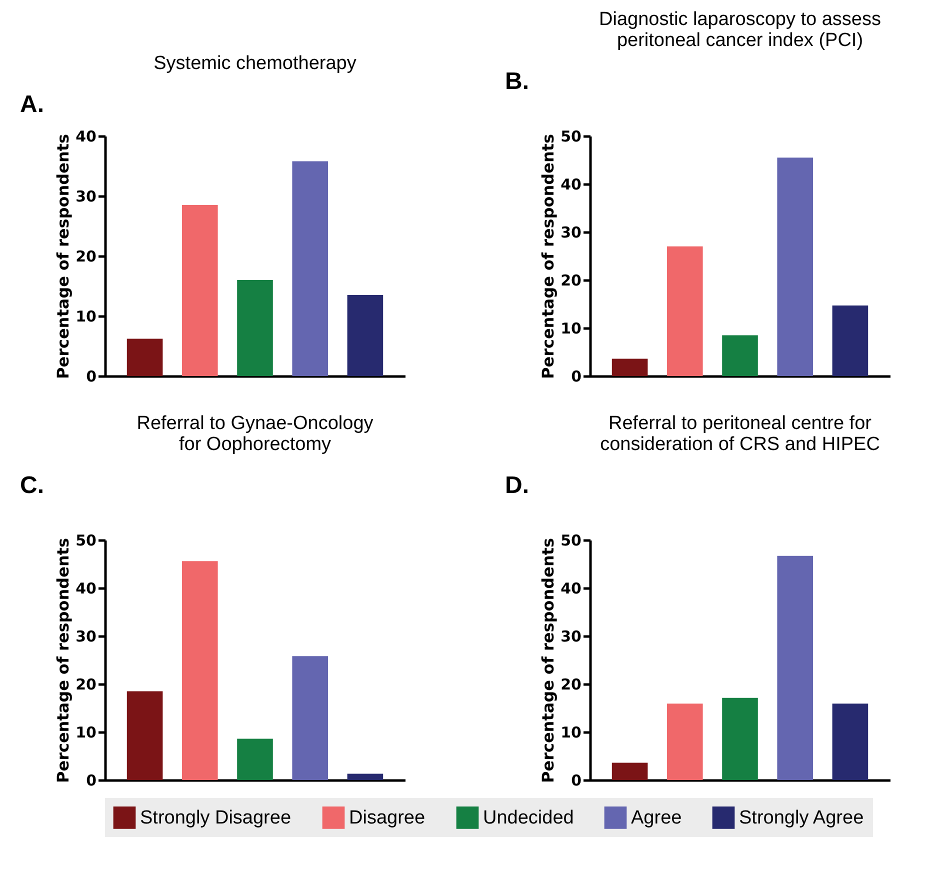 This screenshot has height=875, width=942. Describe the element at coordinates (255, 434) in the screenshot. I see `chart-title: Referral to Gynae-Oncology for Oophorectomy` at that location.